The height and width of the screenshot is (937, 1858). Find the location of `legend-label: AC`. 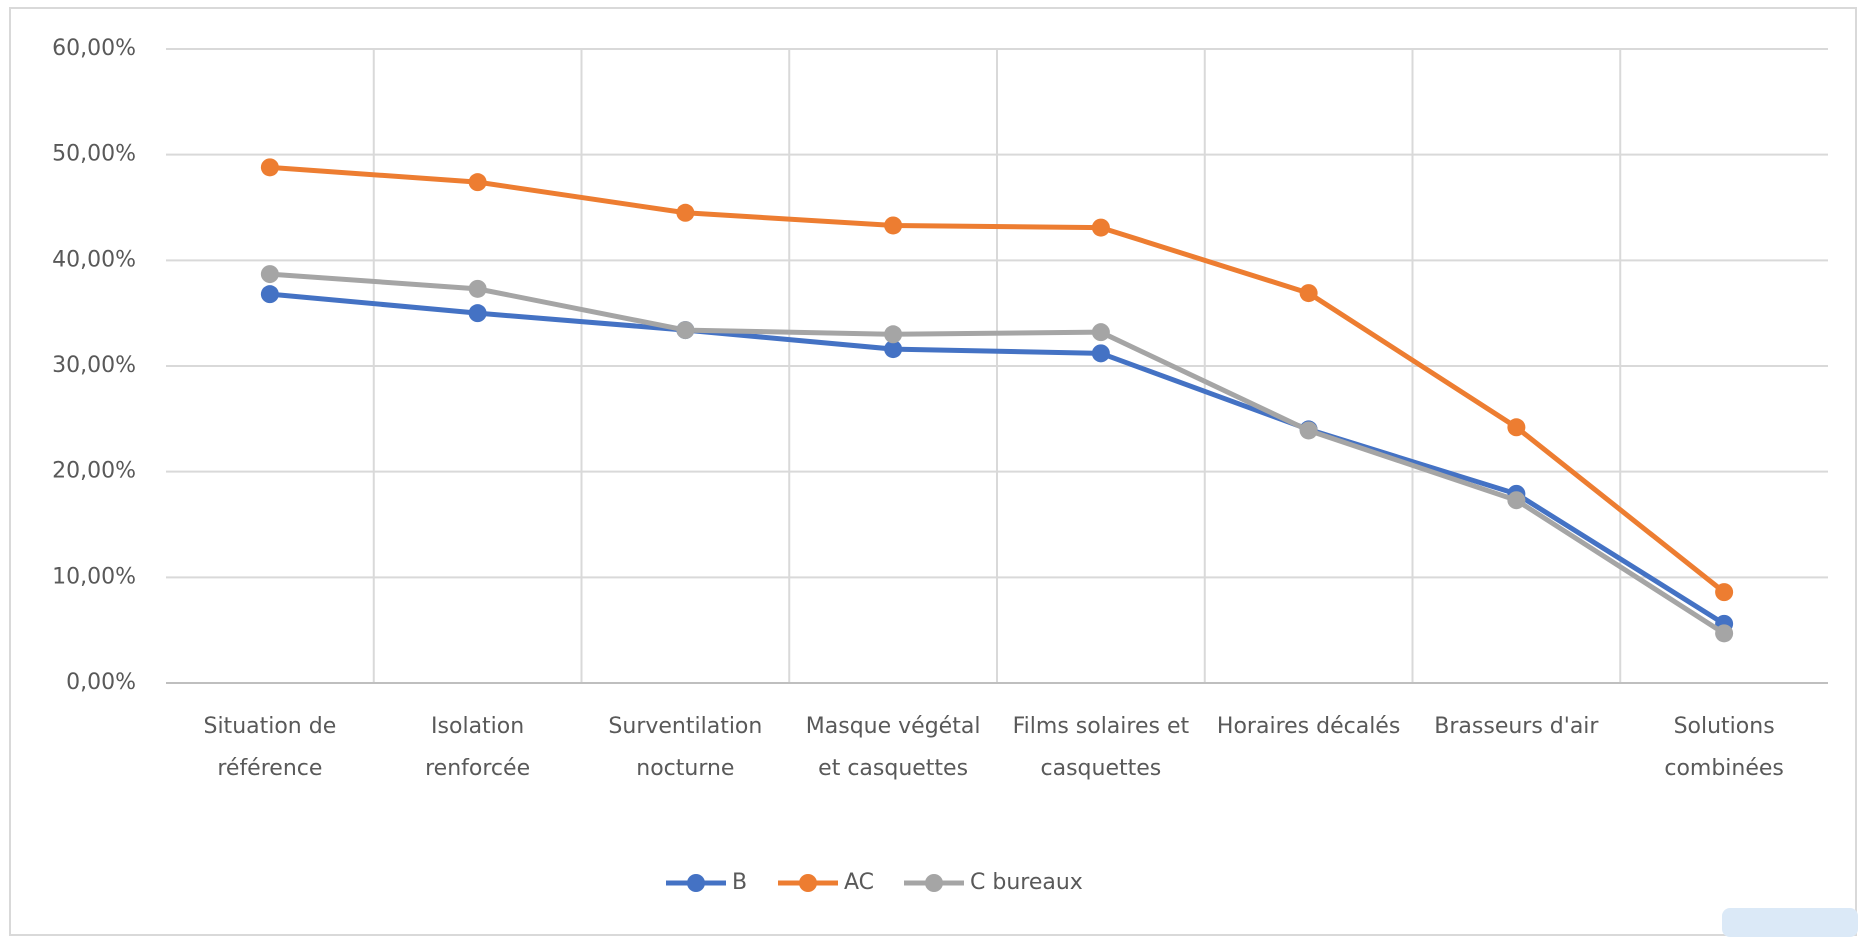

legend-label: AC is located at coordinates (859, 882).